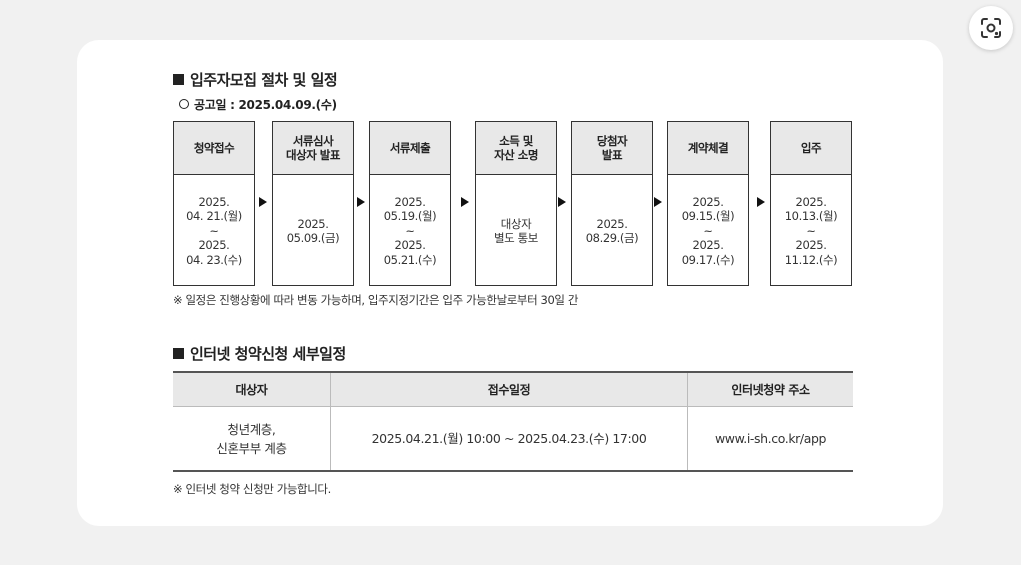 This screenshot has height=565, width=1021. I want to click on step-box: 계약체결 2025. 09.15.(월) ~ 2025. 09.17.(수), so click(708, 203).